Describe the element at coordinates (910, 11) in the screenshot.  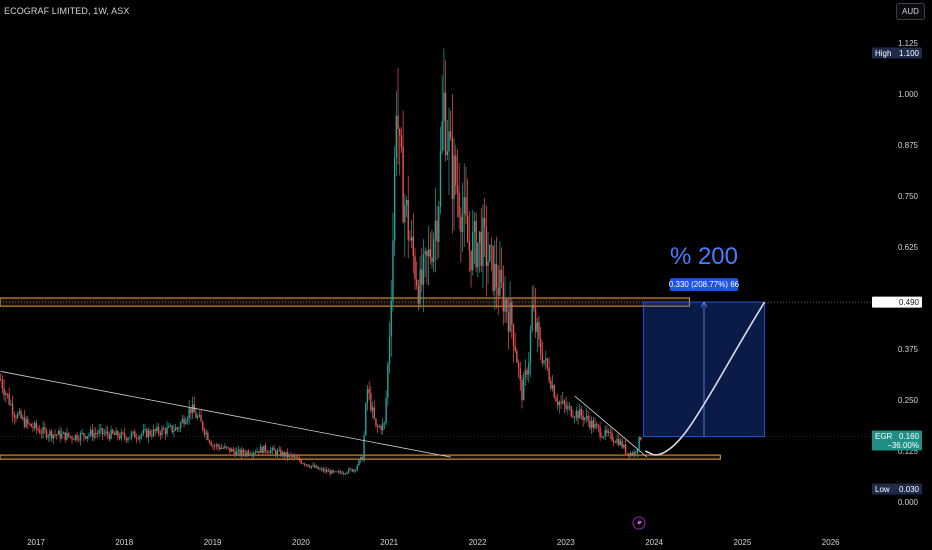
I see `currency-button: AUD` at that location.